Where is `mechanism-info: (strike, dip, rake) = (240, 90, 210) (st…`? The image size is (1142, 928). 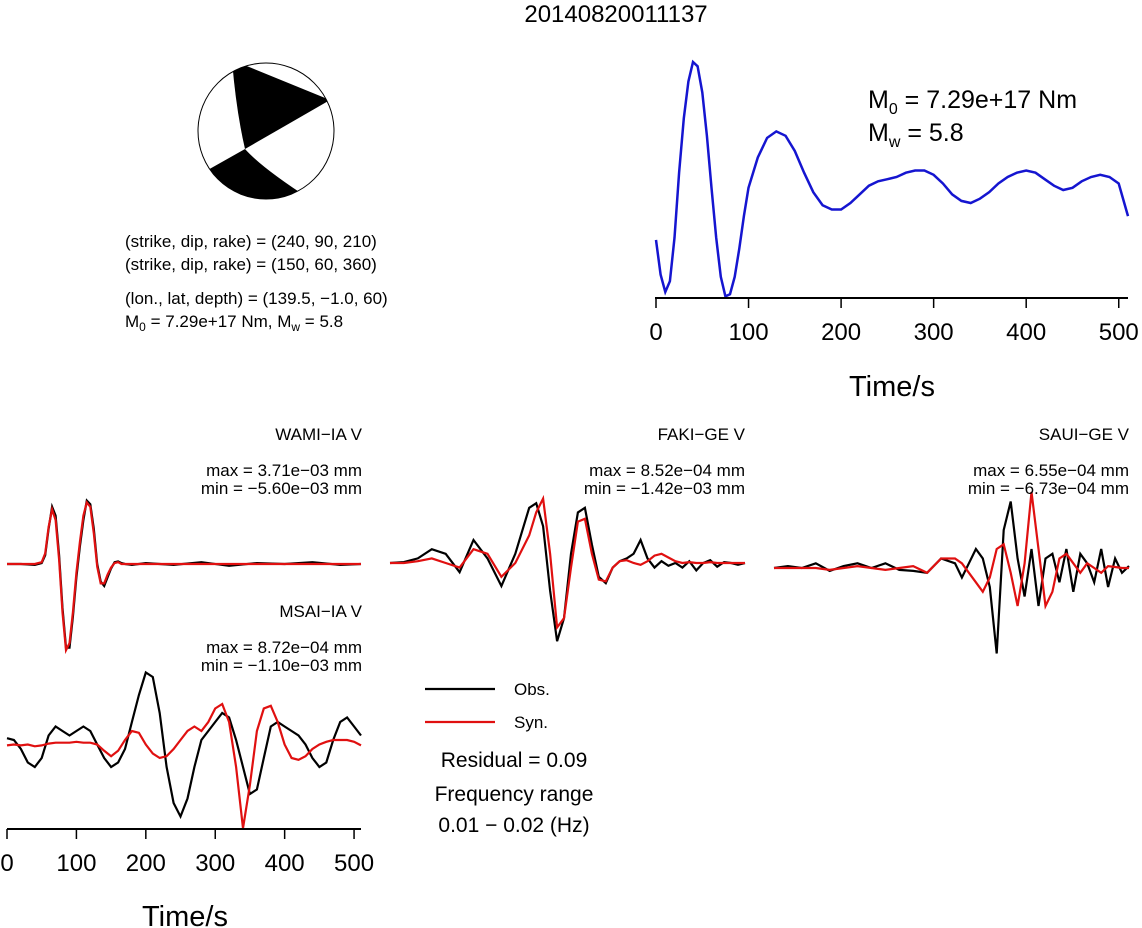
mechanism-info: (strike, dip, rake) = (240, 90, 210) (st… is located at coordinates (256, 283).